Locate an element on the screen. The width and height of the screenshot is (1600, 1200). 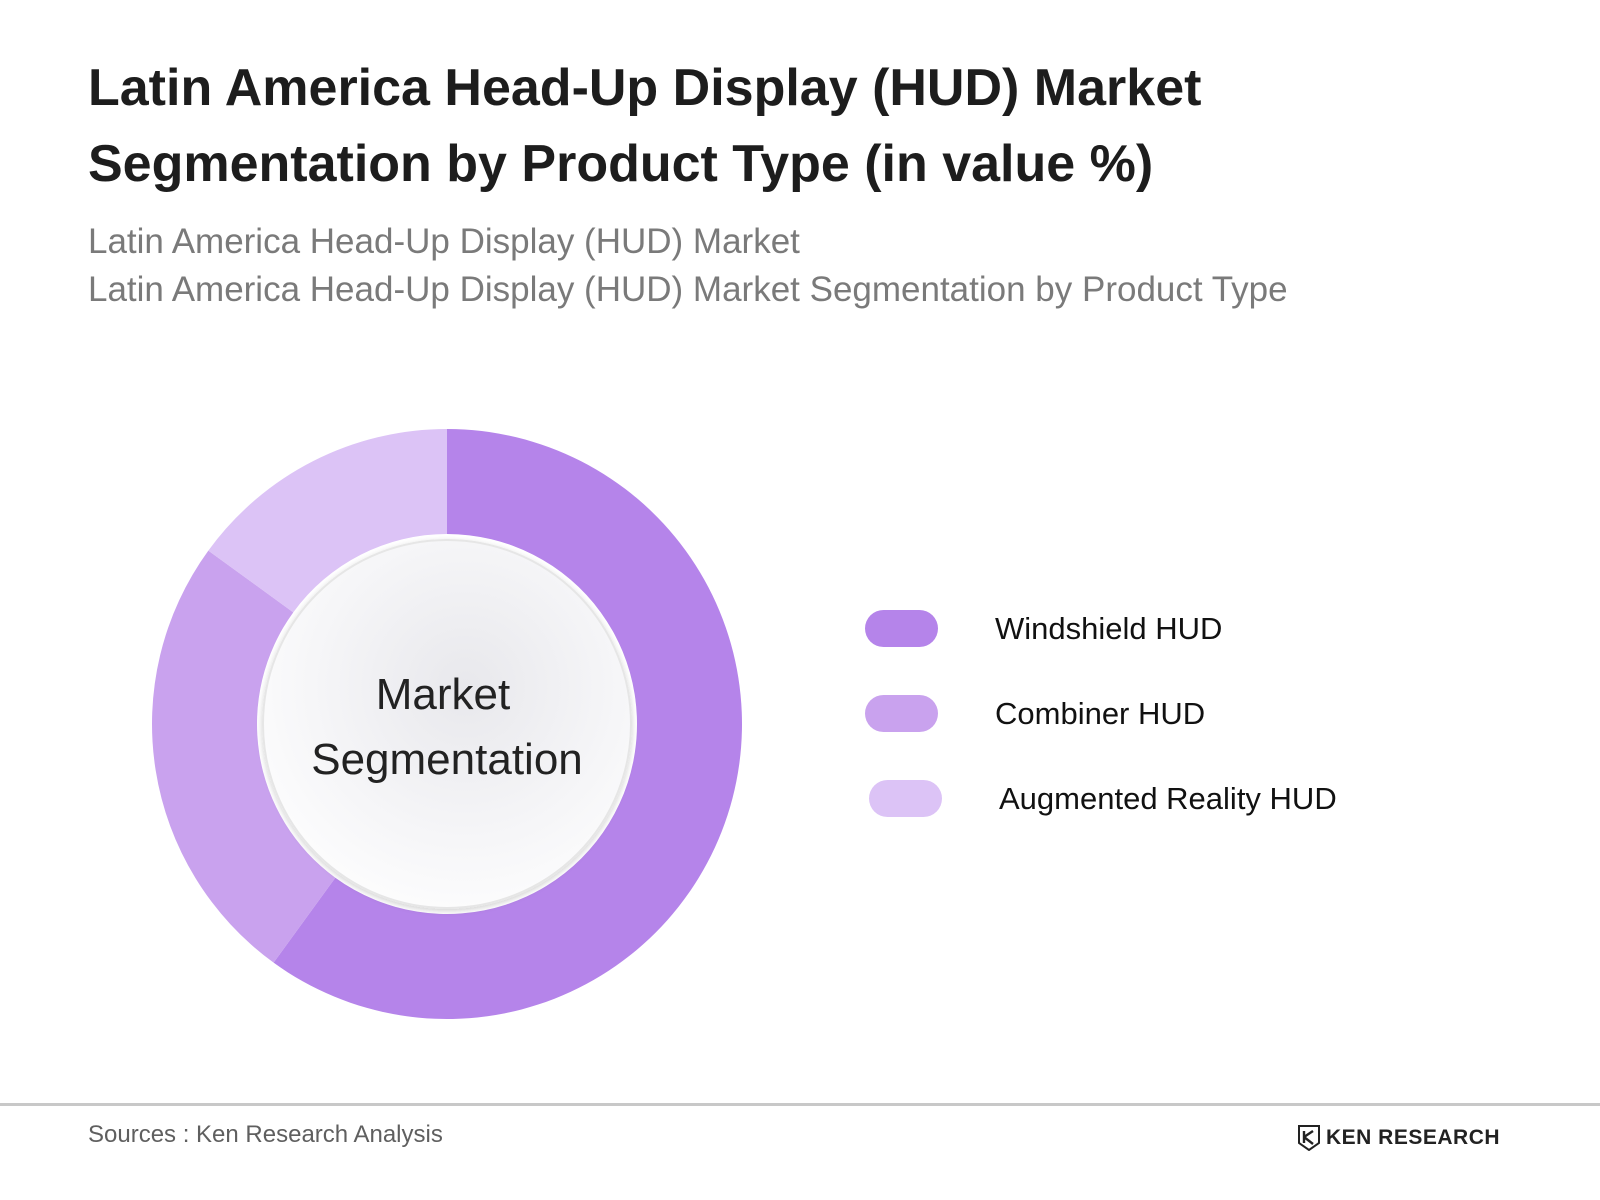
ken-research-k-logo-icon is located at coordinates (1309, 1138).